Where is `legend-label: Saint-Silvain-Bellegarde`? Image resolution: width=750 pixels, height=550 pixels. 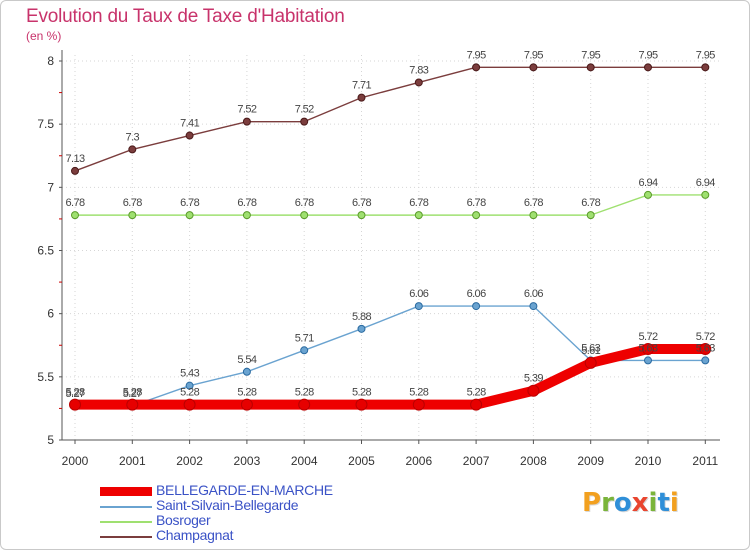
legend-label: Saint-Silvain-Bellegarde is located at coordinates (227, 505).